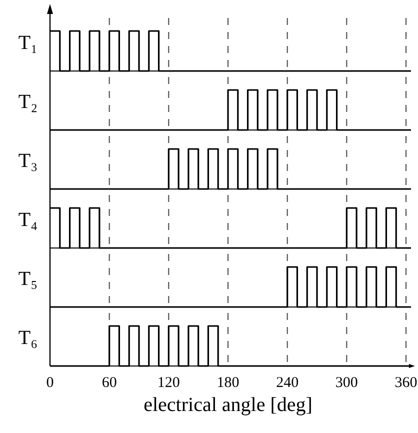 This screenshot has width=418, height=433. What do you see at coordinates (28, 43) in the screenshot?
I see `y-axis-title: T₁` at bounding box center [28, 43].